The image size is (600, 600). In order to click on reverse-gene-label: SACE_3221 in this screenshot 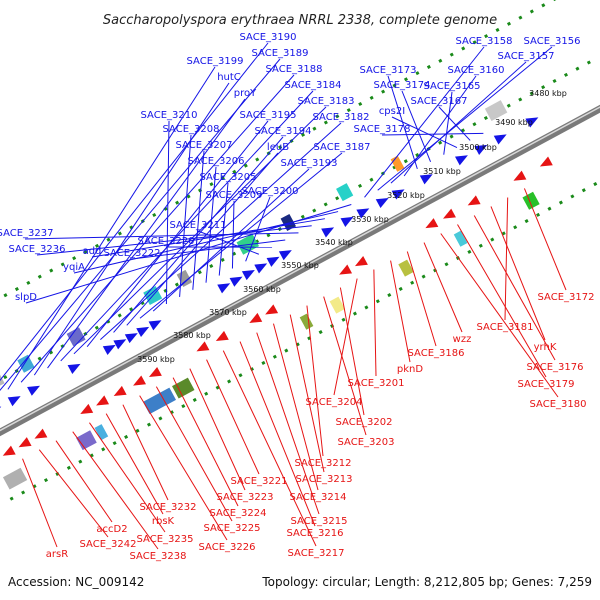, I will do `click(259, 481)`.